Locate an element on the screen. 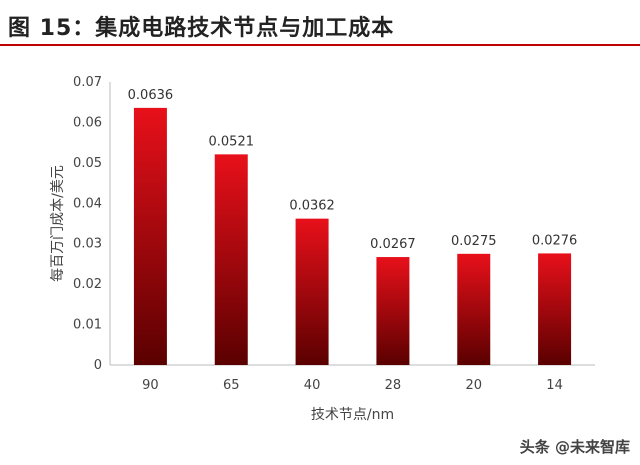  y-tick-label: 0 is located at coordinates (98, 365).